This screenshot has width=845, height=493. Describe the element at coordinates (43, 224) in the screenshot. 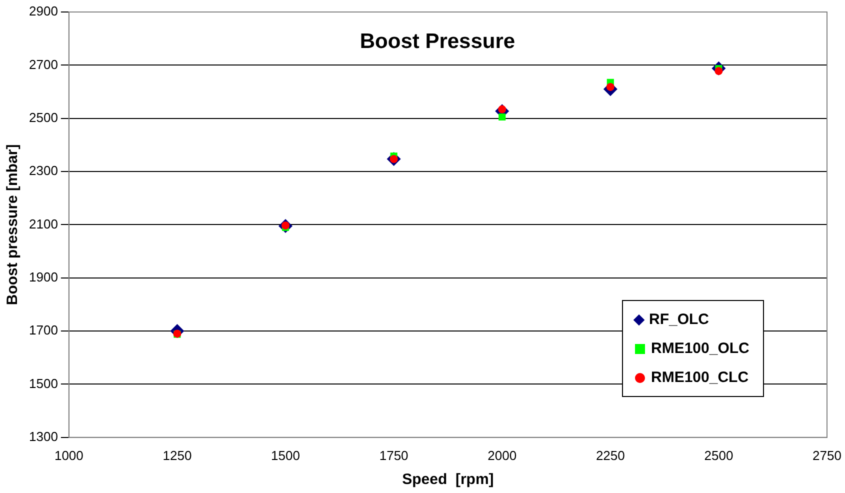

I see `y-tick-label: 2100` at that location.